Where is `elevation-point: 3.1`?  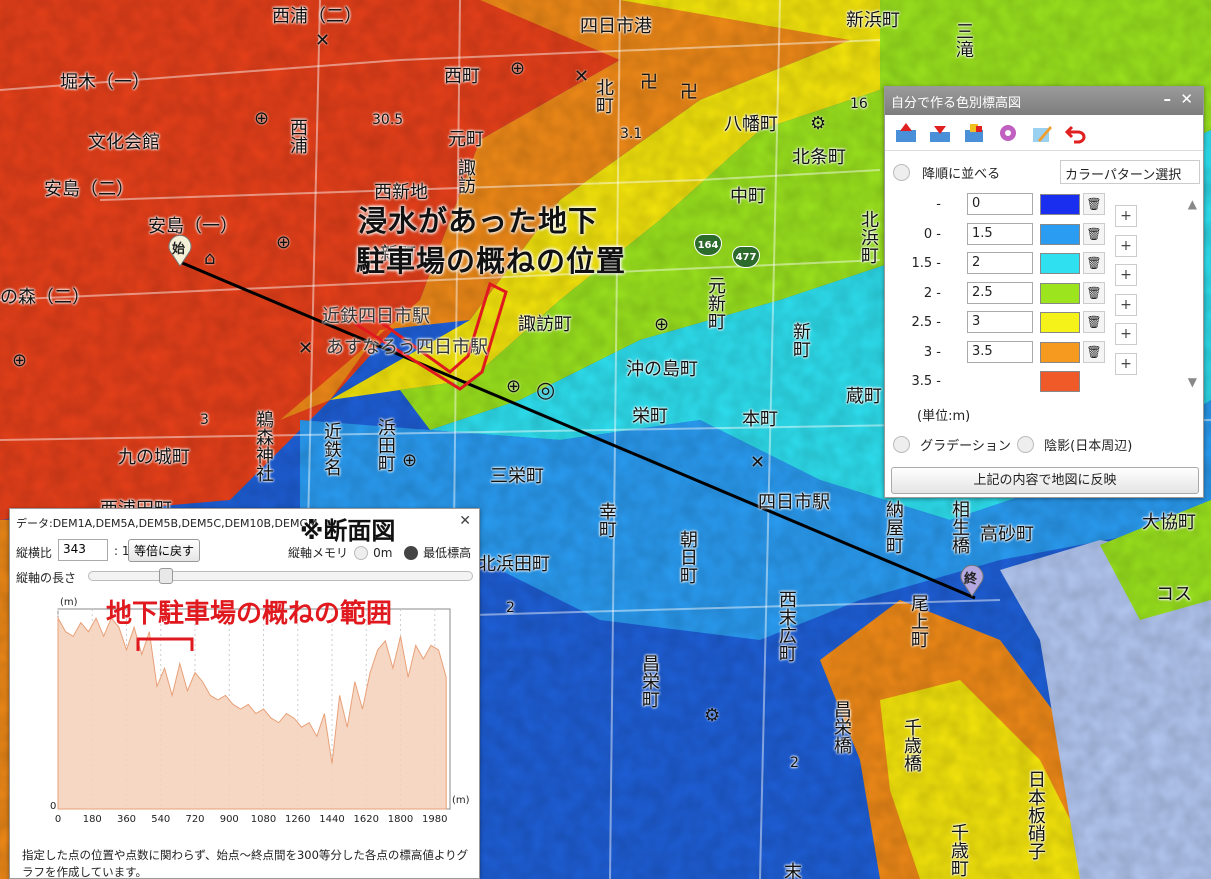
elevation-point: 3.1 is located at coordinates (631, 134).